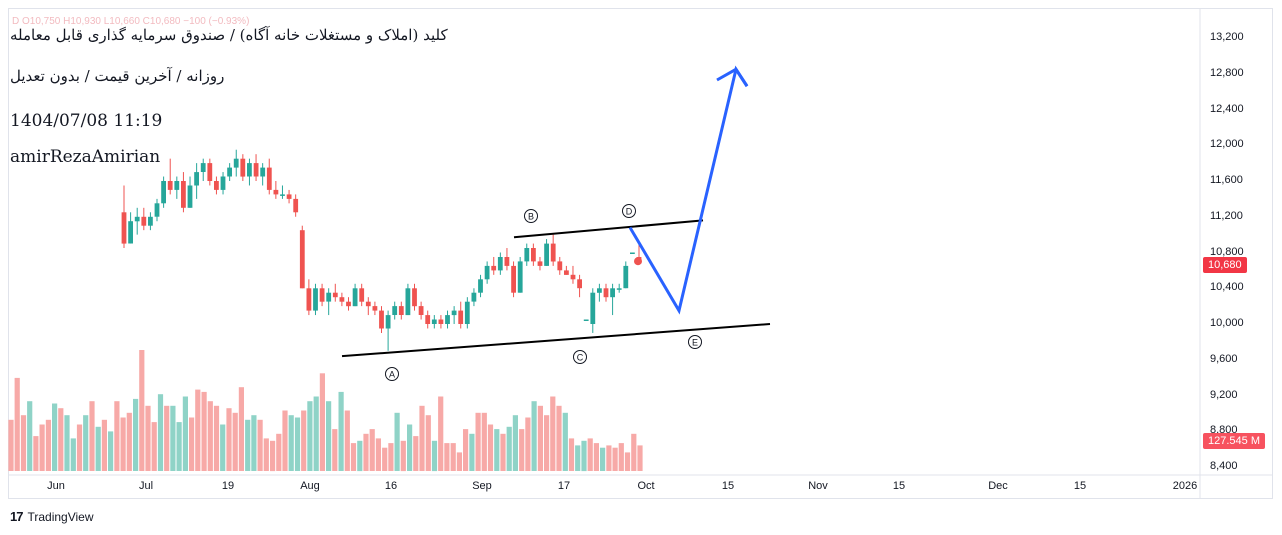 This screenshot has height=535, width=1282. I want to click on price-tick-label: 13,200, so click(1227, 37).